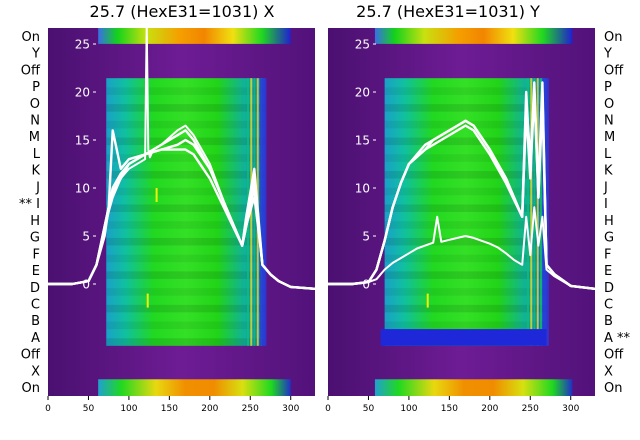 Image resolution: width=640 pixels, height=440 pixels. What do you see at coordinates (617, 338) in the screenshot?
I see `row-label: A **` at bounding box center [617, 338].